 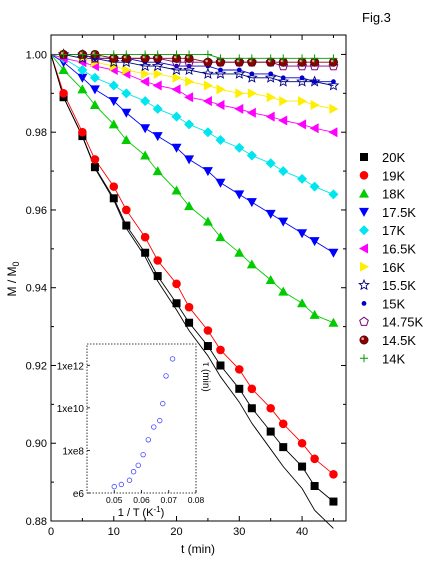 I want to click on inset-x-label-main: 1 / T (K, so click(x=136, y=513).